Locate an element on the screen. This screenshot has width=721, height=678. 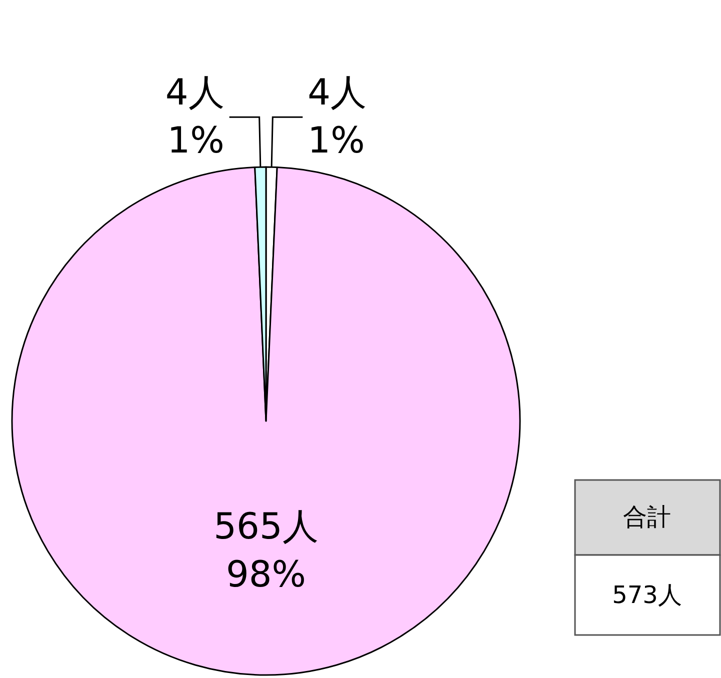
text: 合計 is located at coordinates (647, 517).